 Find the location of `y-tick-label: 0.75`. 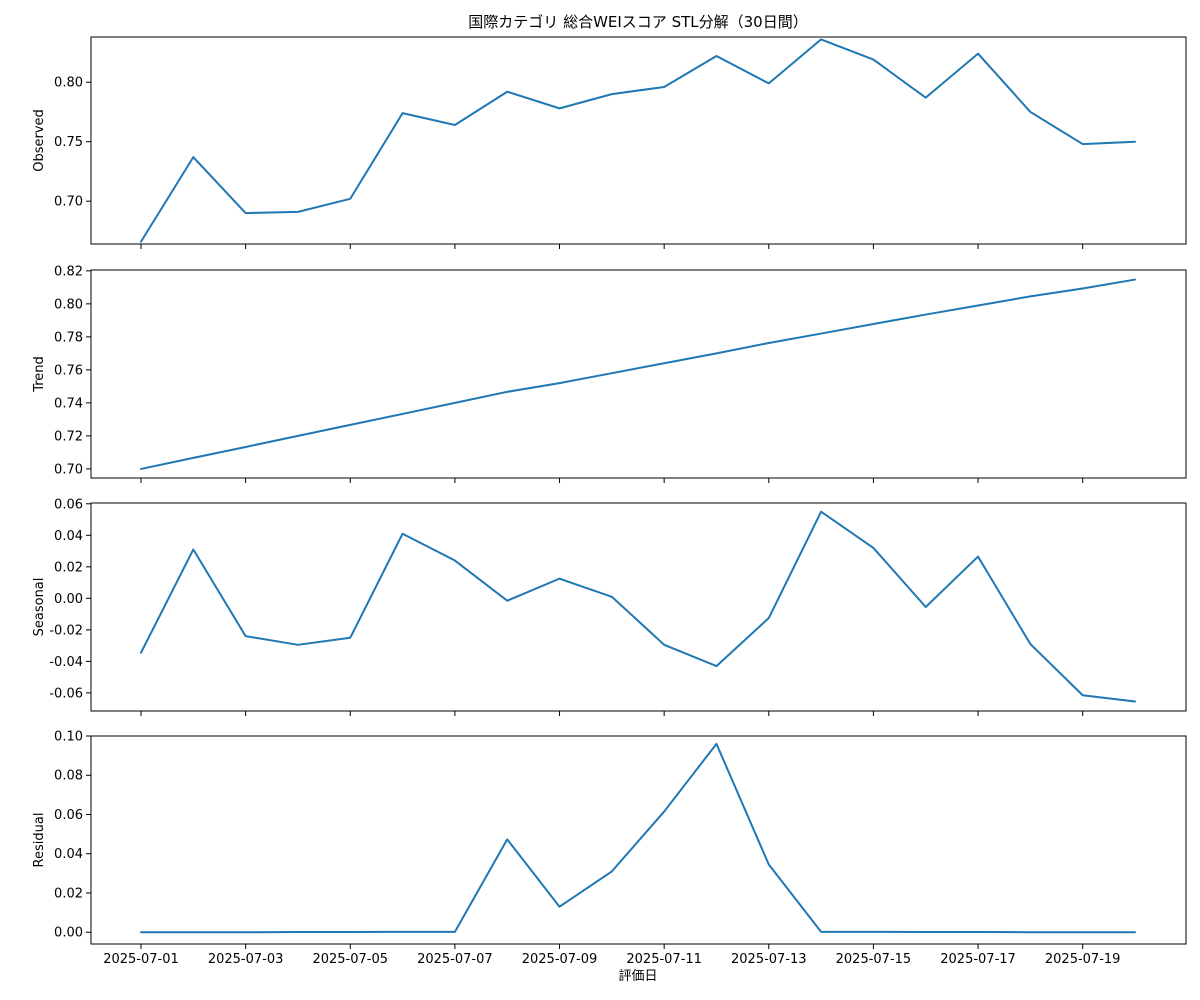

y-tick-label: 0.75 is located at coordinates (68, 142).